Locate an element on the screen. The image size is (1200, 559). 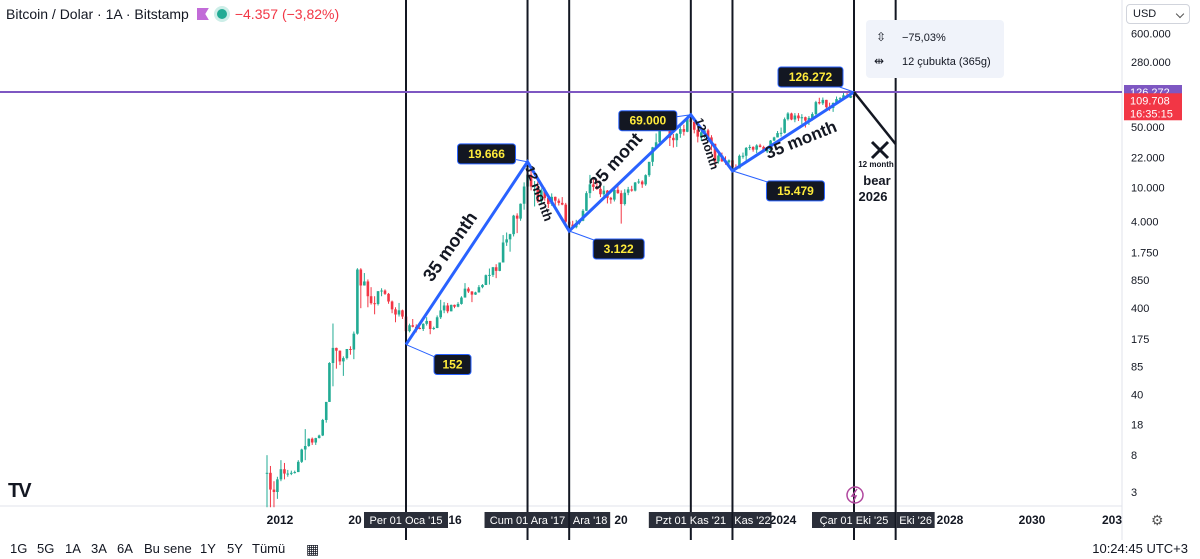
timeframe-5g: 5G is located at coordinates (46, 548).